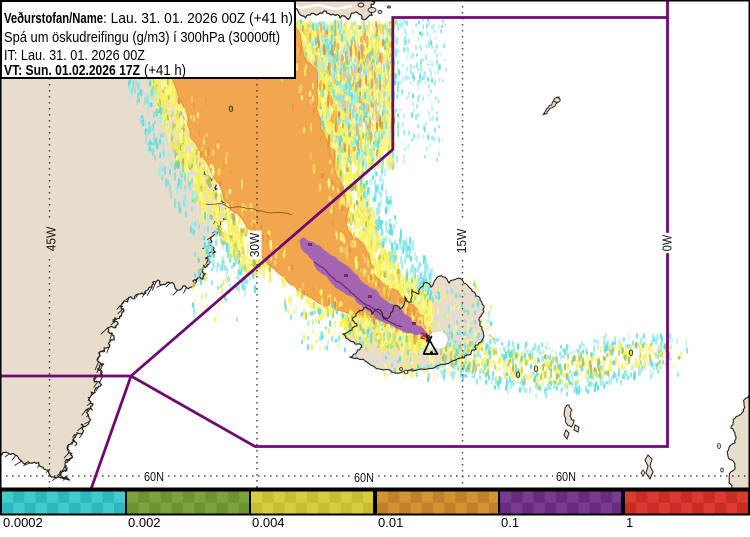  Describe the element at coordinates (255, 245) in the screenshot. I see `svg-text: 30W` at that location.